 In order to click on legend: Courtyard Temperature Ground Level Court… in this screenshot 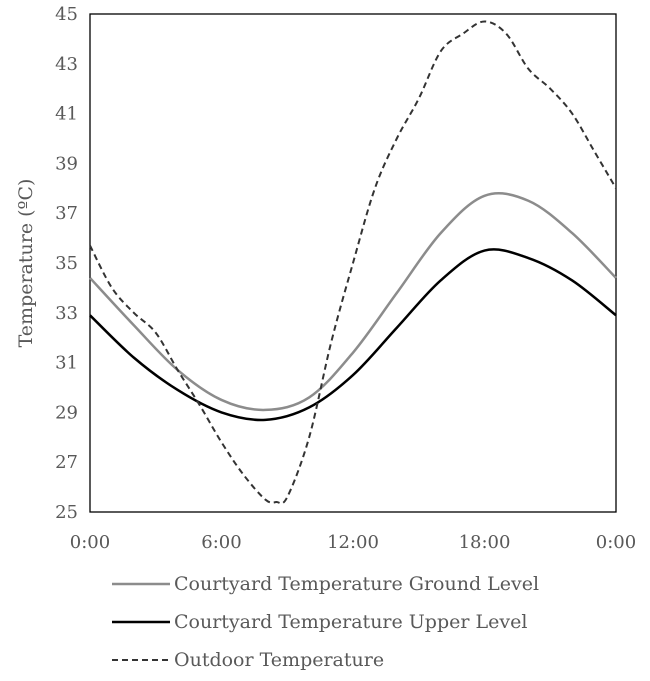, I will do `click(324, 622)`.